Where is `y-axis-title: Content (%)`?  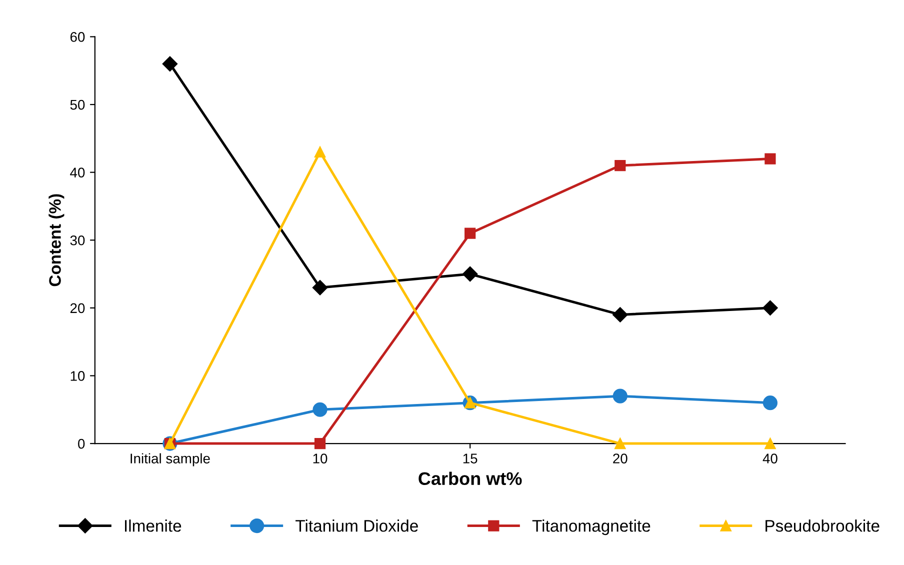 y-axis-title: Content (%) is located at coordinates (56, 240).